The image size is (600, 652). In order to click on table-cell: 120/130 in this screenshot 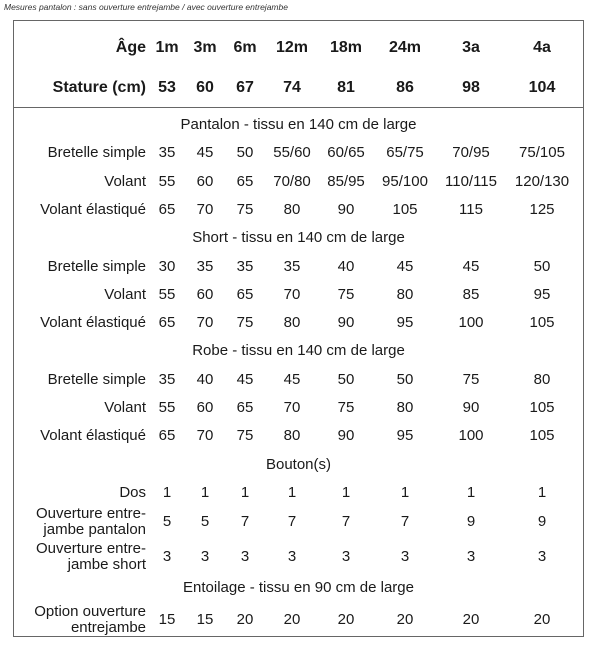, I will do `click(542, 181)`.